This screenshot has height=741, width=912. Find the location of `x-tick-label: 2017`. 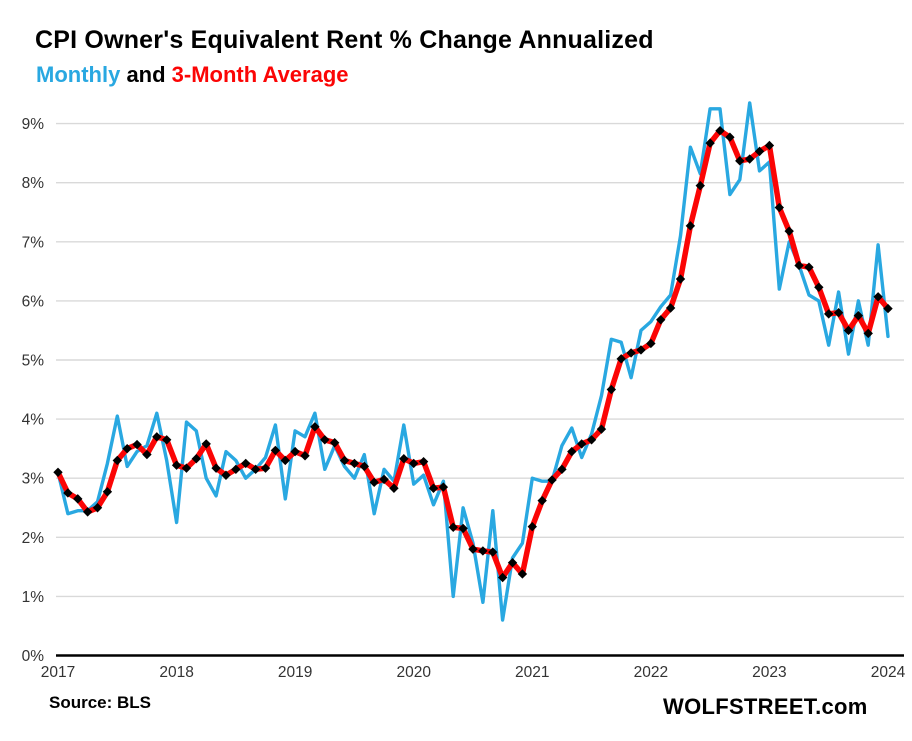

x-tick-label: 2017 is located at coordinates (58, 672).